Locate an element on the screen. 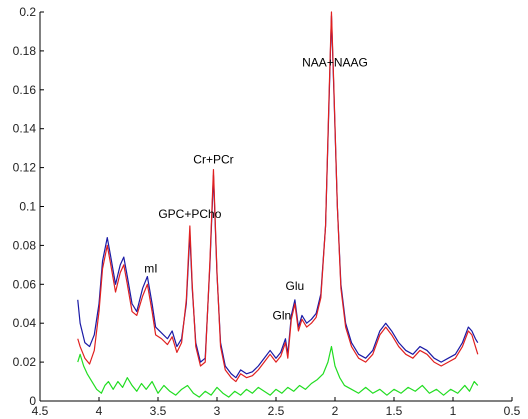 The height and width of the screenshot is (419, 528). peak-label: Cr+PCr is located at coordinates (213, 160).